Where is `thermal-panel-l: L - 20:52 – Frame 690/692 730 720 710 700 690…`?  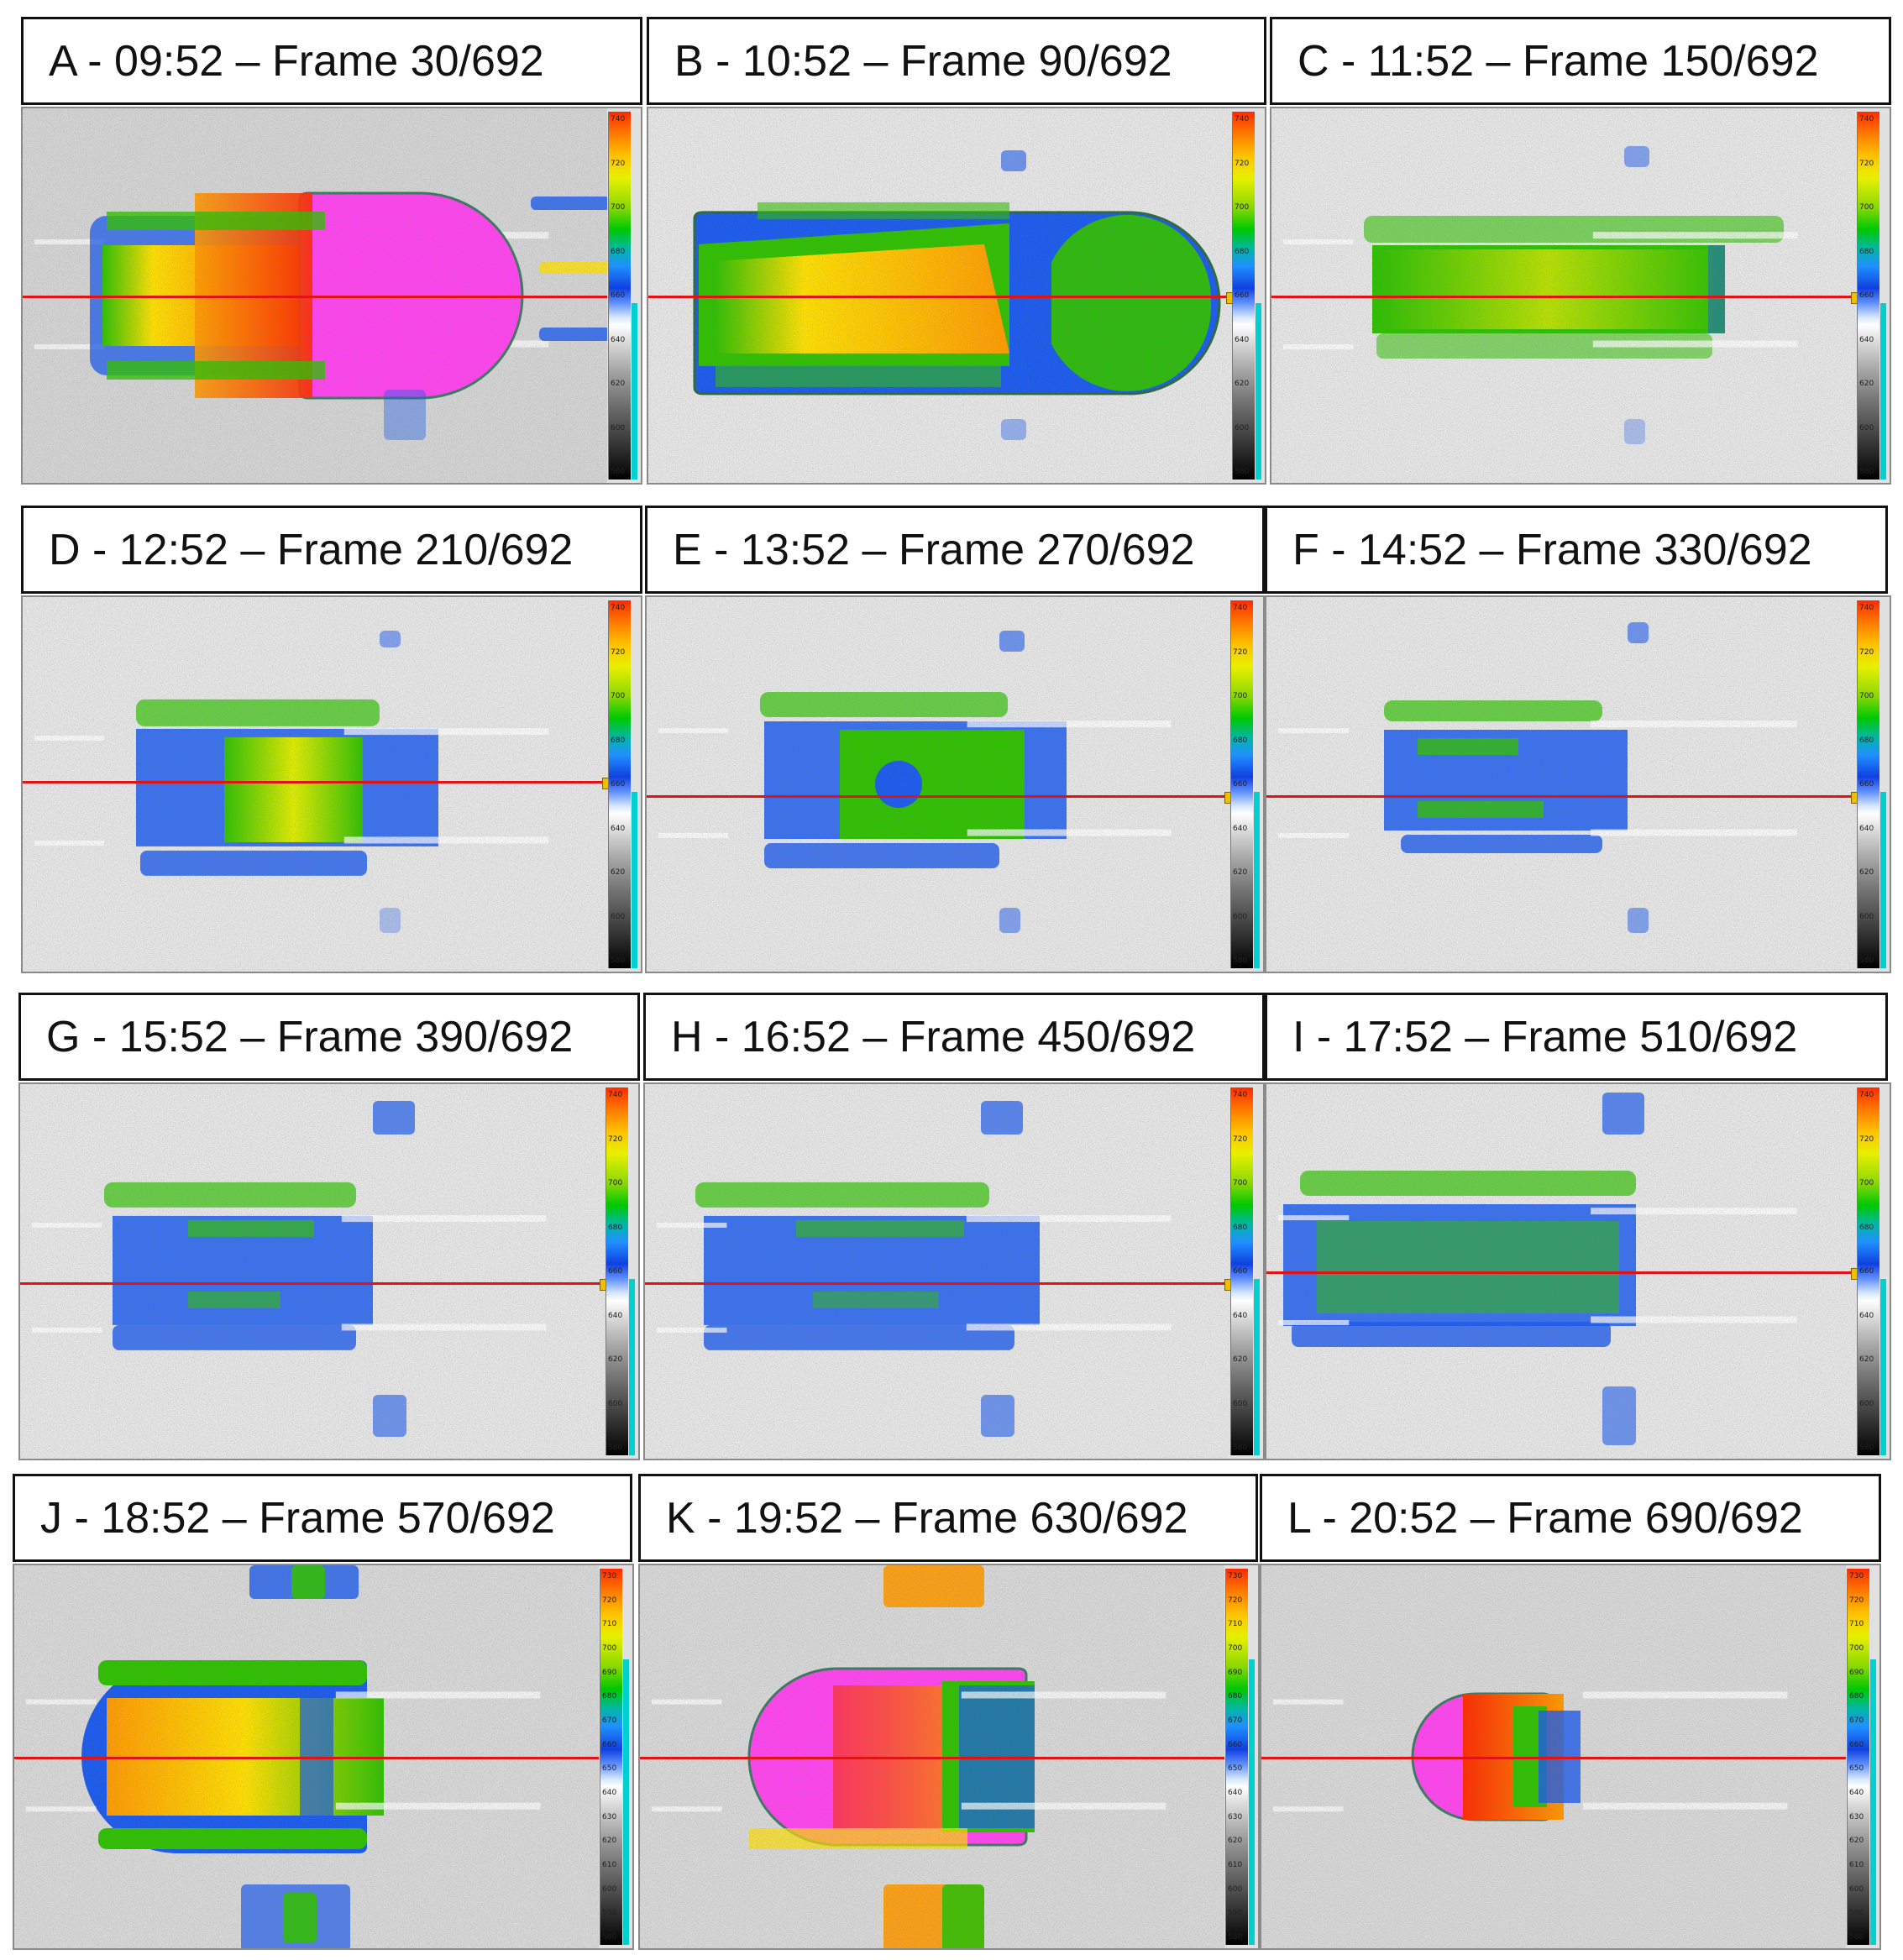 thermal-panel-l: L - 20:52 – Frame 690/692 730 720 710 700 690… is located at coordinates (1570, 1712).